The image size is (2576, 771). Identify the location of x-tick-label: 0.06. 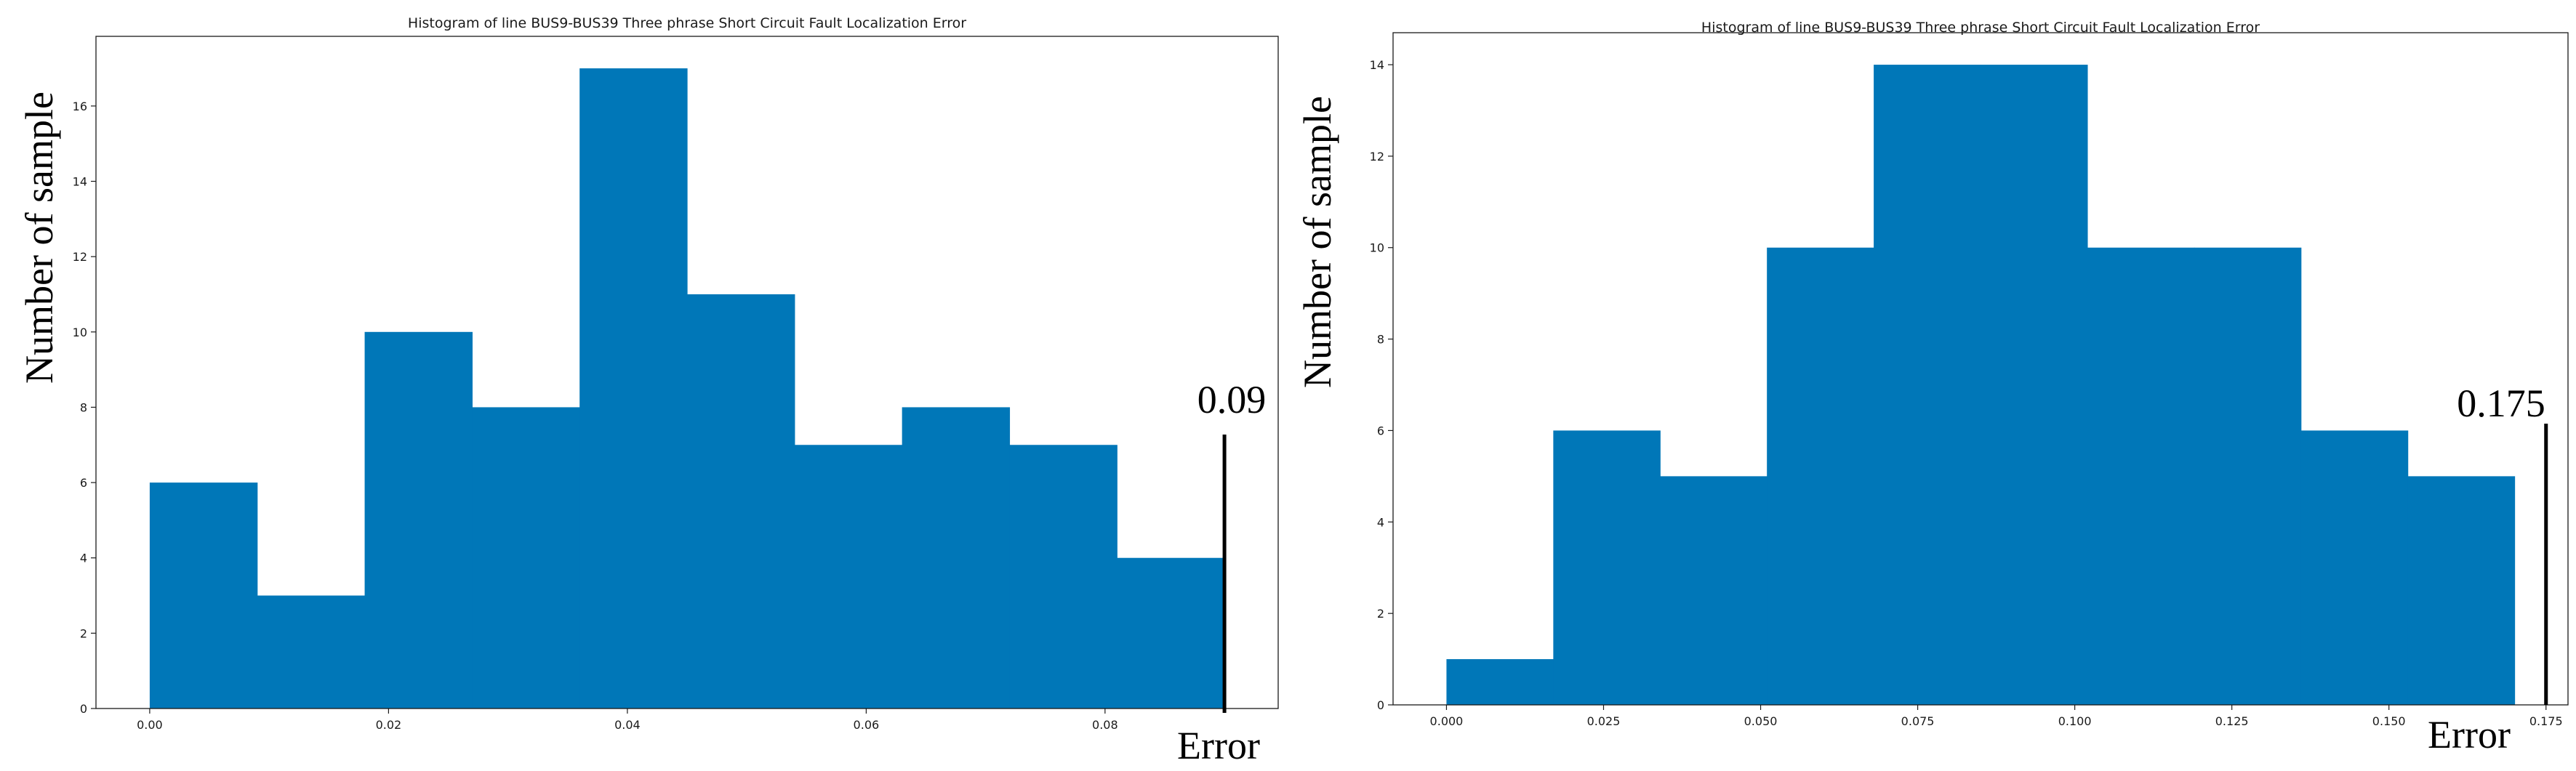
(867, 725).